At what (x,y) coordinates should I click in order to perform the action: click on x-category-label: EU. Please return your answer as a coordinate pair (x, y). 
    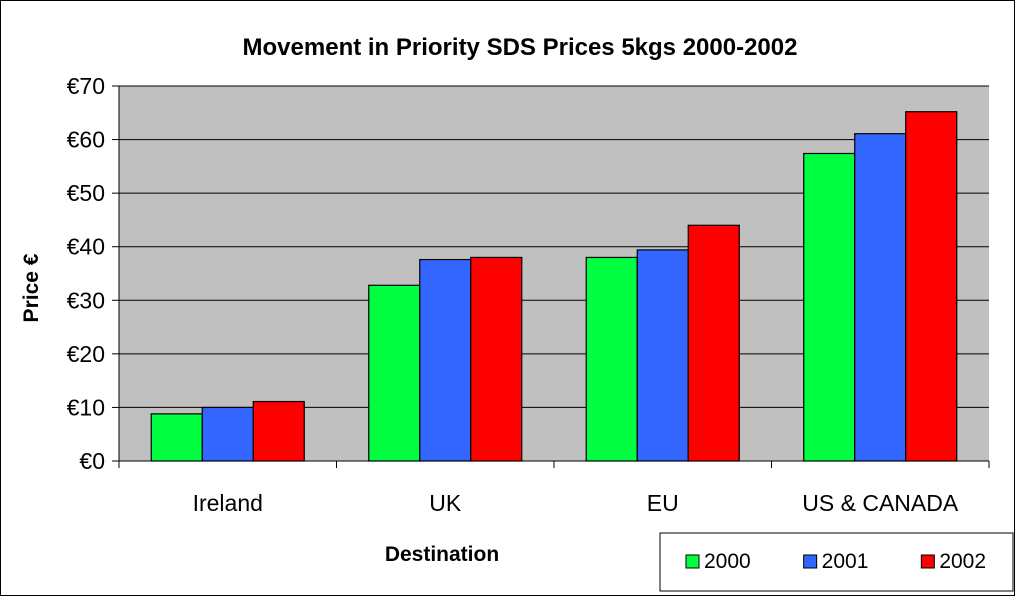
    Looking at the image, I should click on (663, 503).